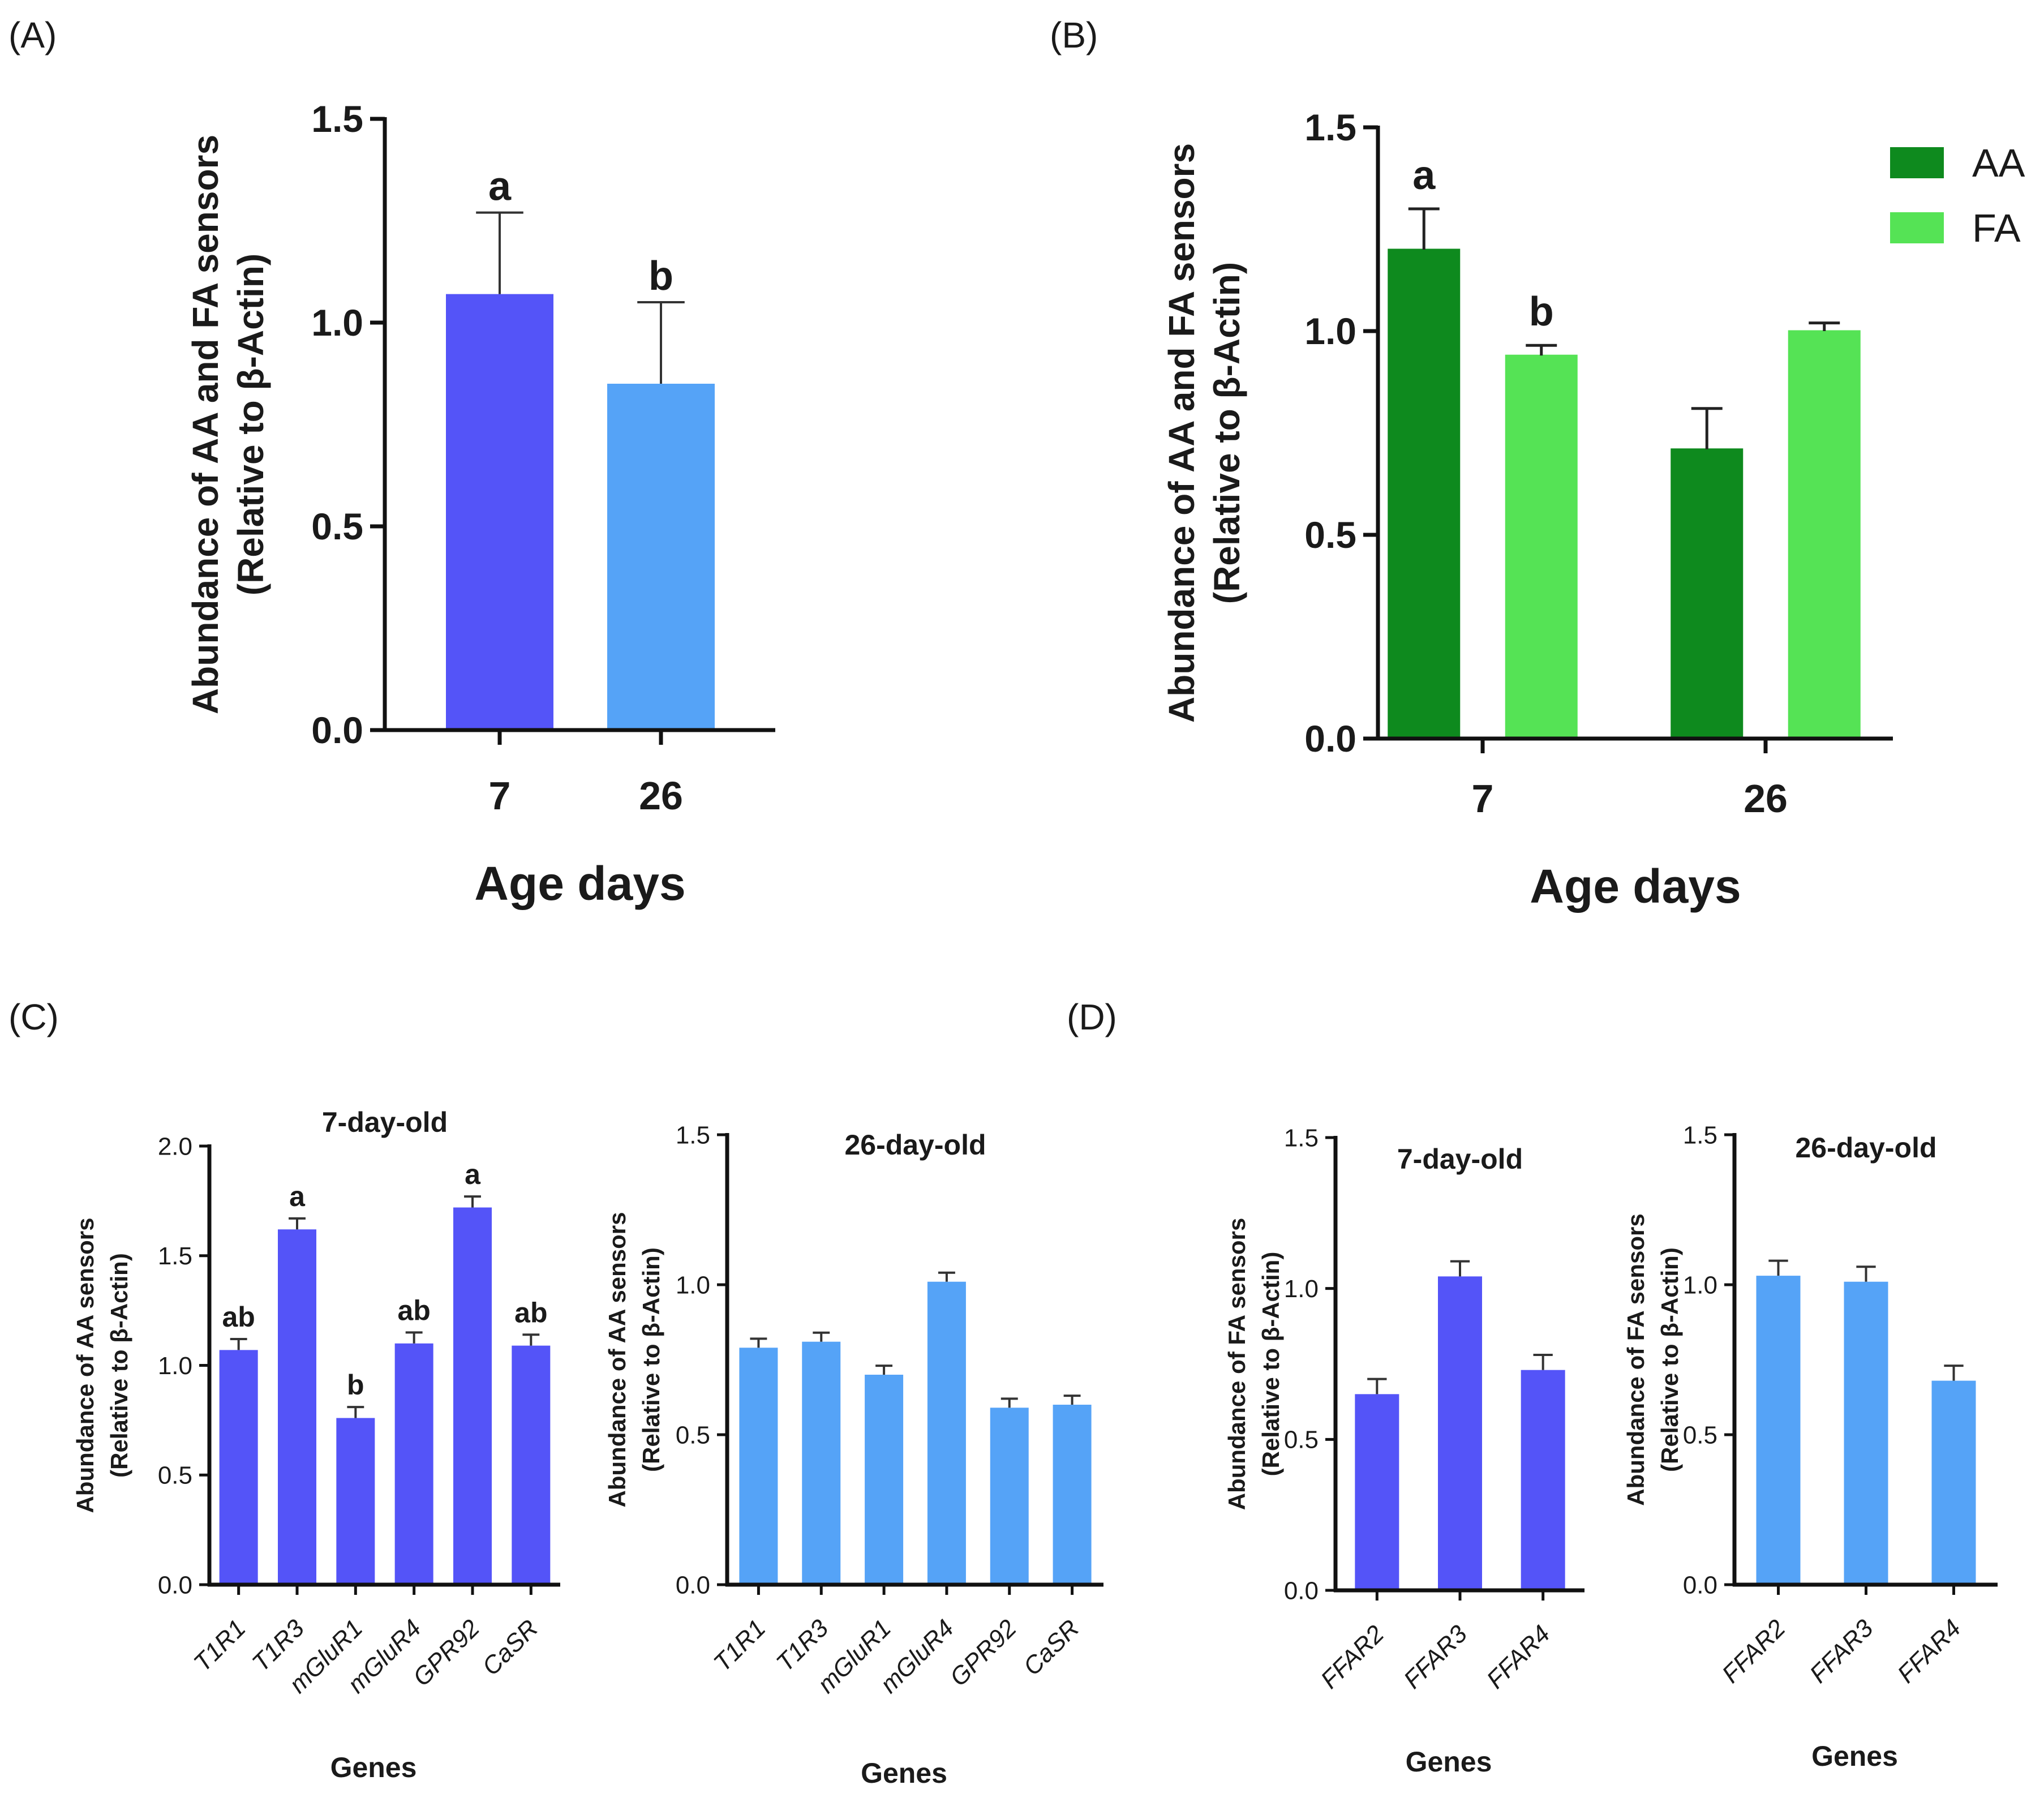 The height and width of the screenshot is (1802, 2044). Describe the element at coordinates (1519, 1657) in the screenshot. I see `x-tick-label-d1: FFAR4` at that location.